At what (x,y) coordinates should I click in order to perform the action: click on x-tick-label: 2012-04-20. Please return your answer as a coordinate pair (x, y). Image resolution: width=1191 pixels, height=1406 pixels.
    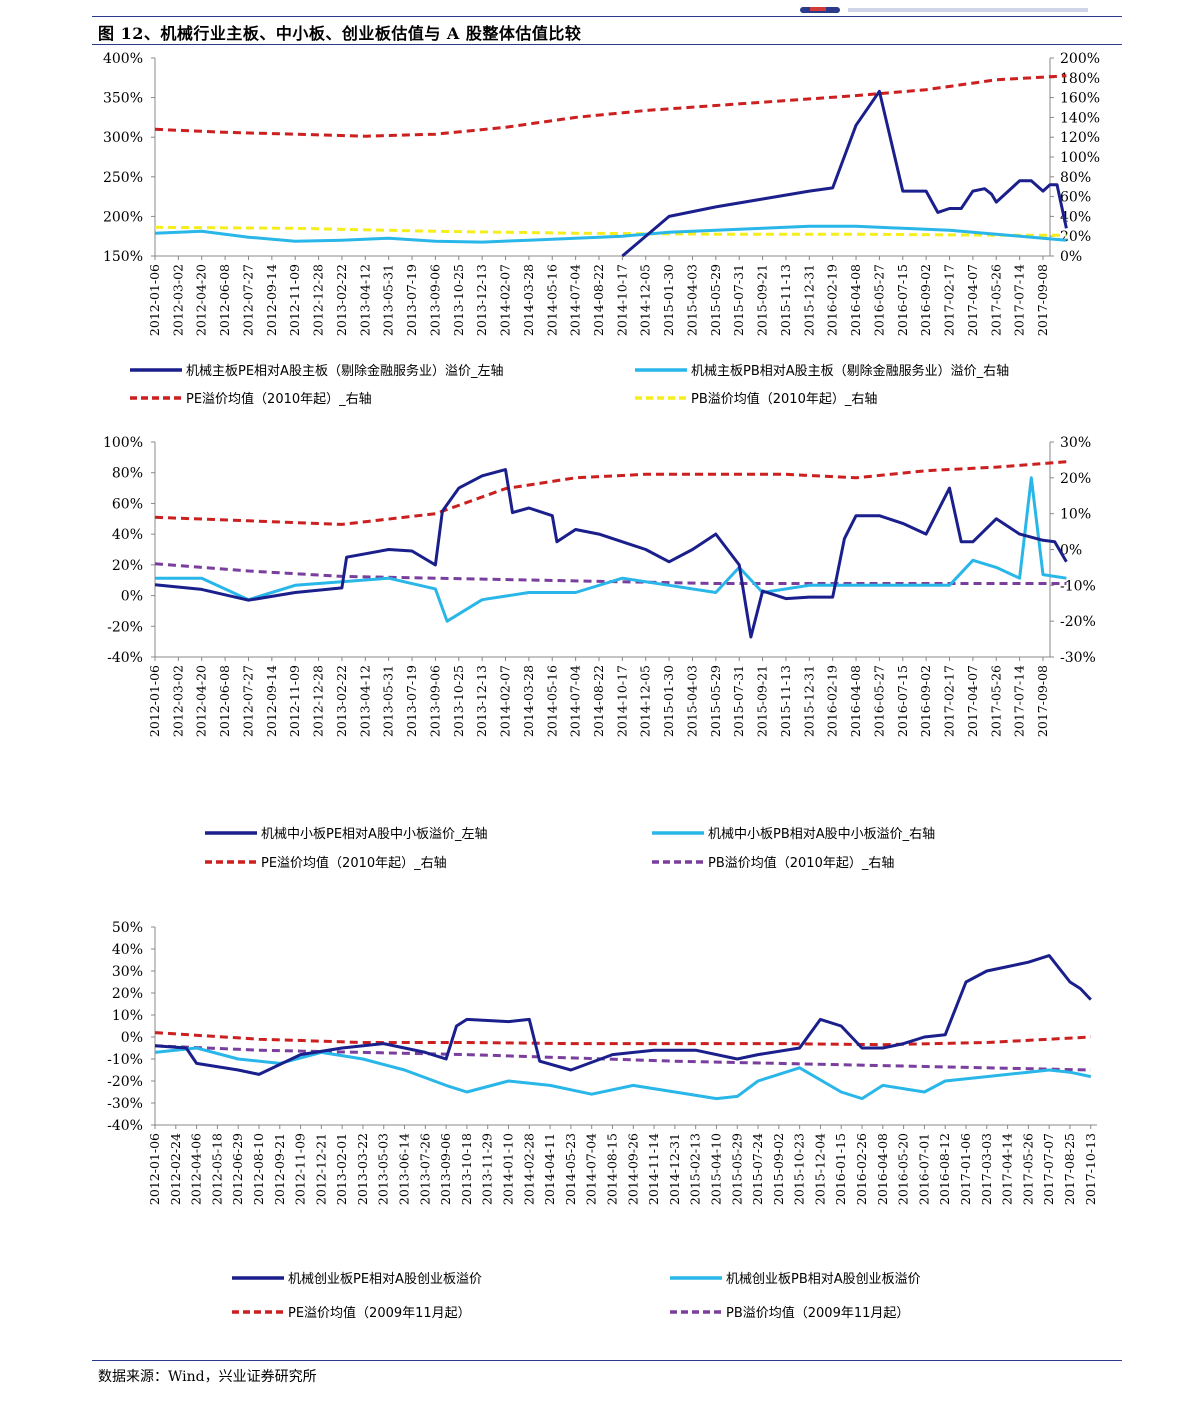
    Looking at the image, I should click on (201, 701).